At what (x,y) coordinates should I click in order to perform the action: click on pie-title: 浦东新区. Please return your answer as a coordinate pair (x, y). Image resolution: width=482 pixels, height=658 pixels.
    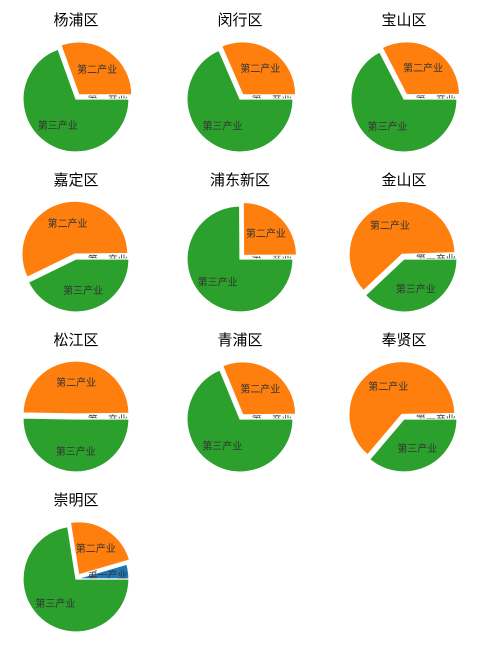
    Looking at the image, I should click on (240, 180).